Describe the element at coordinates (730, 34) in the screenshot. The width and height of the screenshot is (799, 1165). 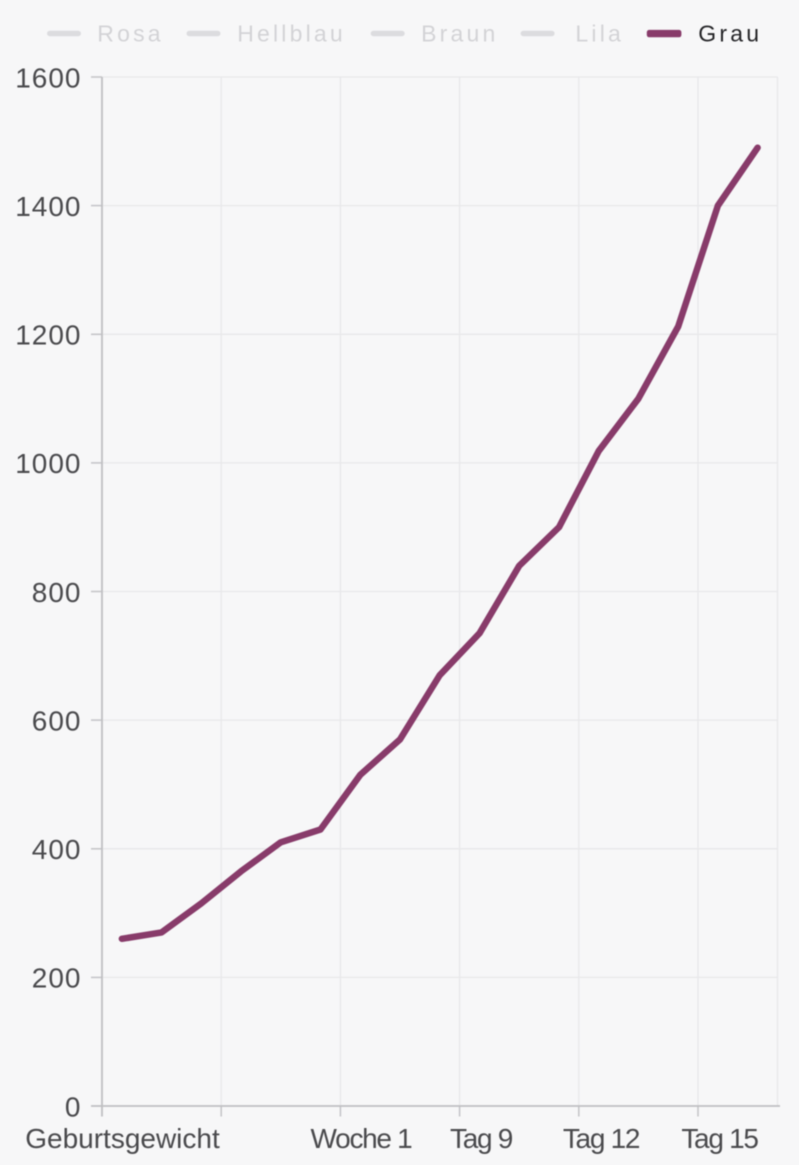
I see `svg-text: Grau` at that location.